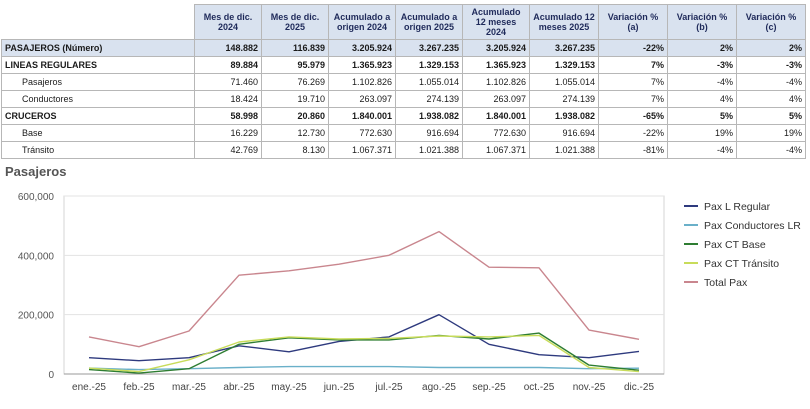  Describe the element at coordinates (98, 82) in the screenshot. I see `row-label: Pasajeros` at that location.